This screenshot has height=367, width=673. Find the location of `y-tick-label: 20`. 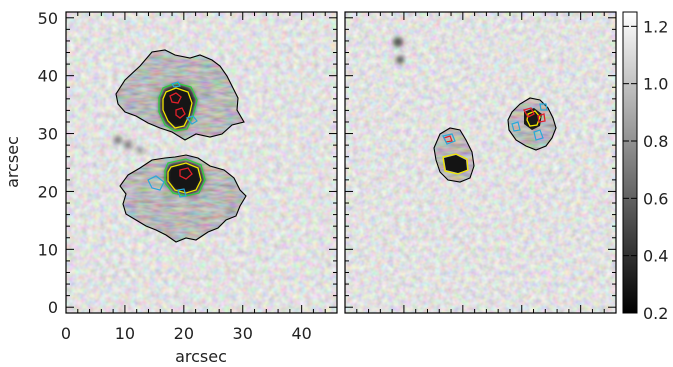

y-tick-label: 20 is located at coordinates (48, 191).